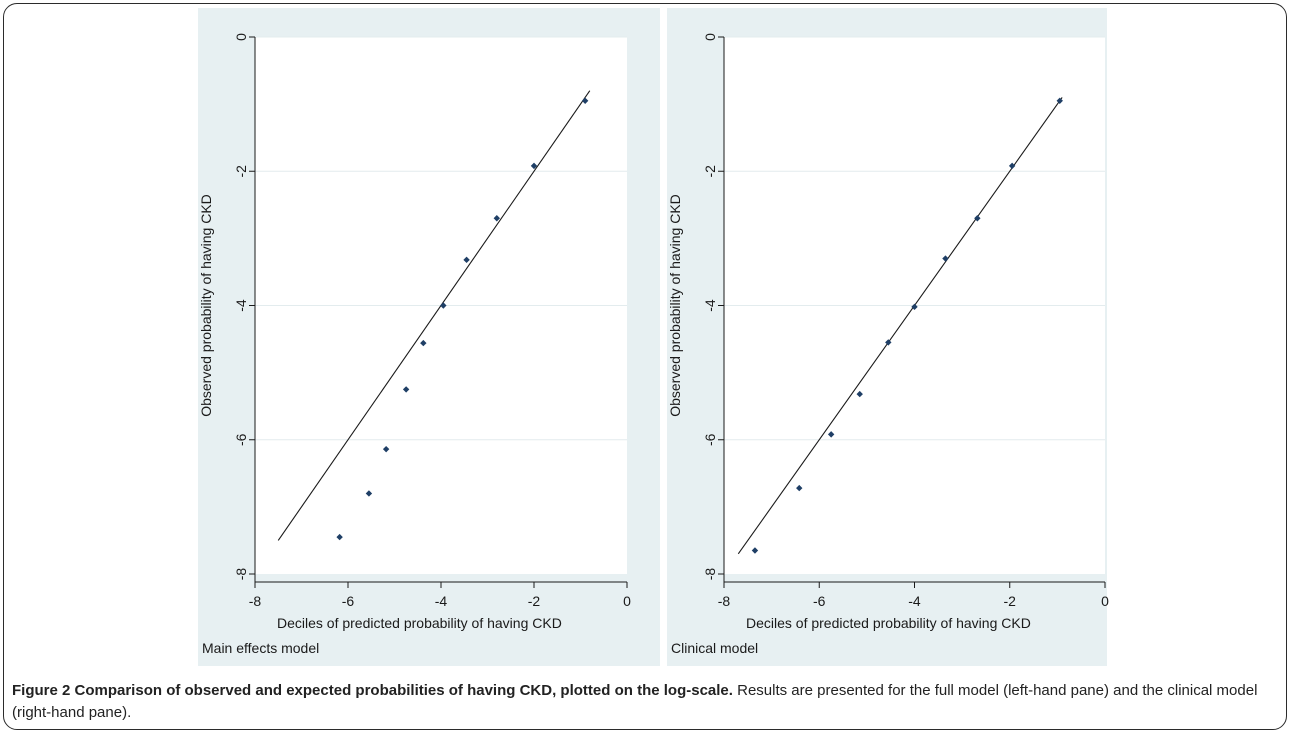 The image size is (1292, 735). I want to click on fitted-line, so click(434, 315).